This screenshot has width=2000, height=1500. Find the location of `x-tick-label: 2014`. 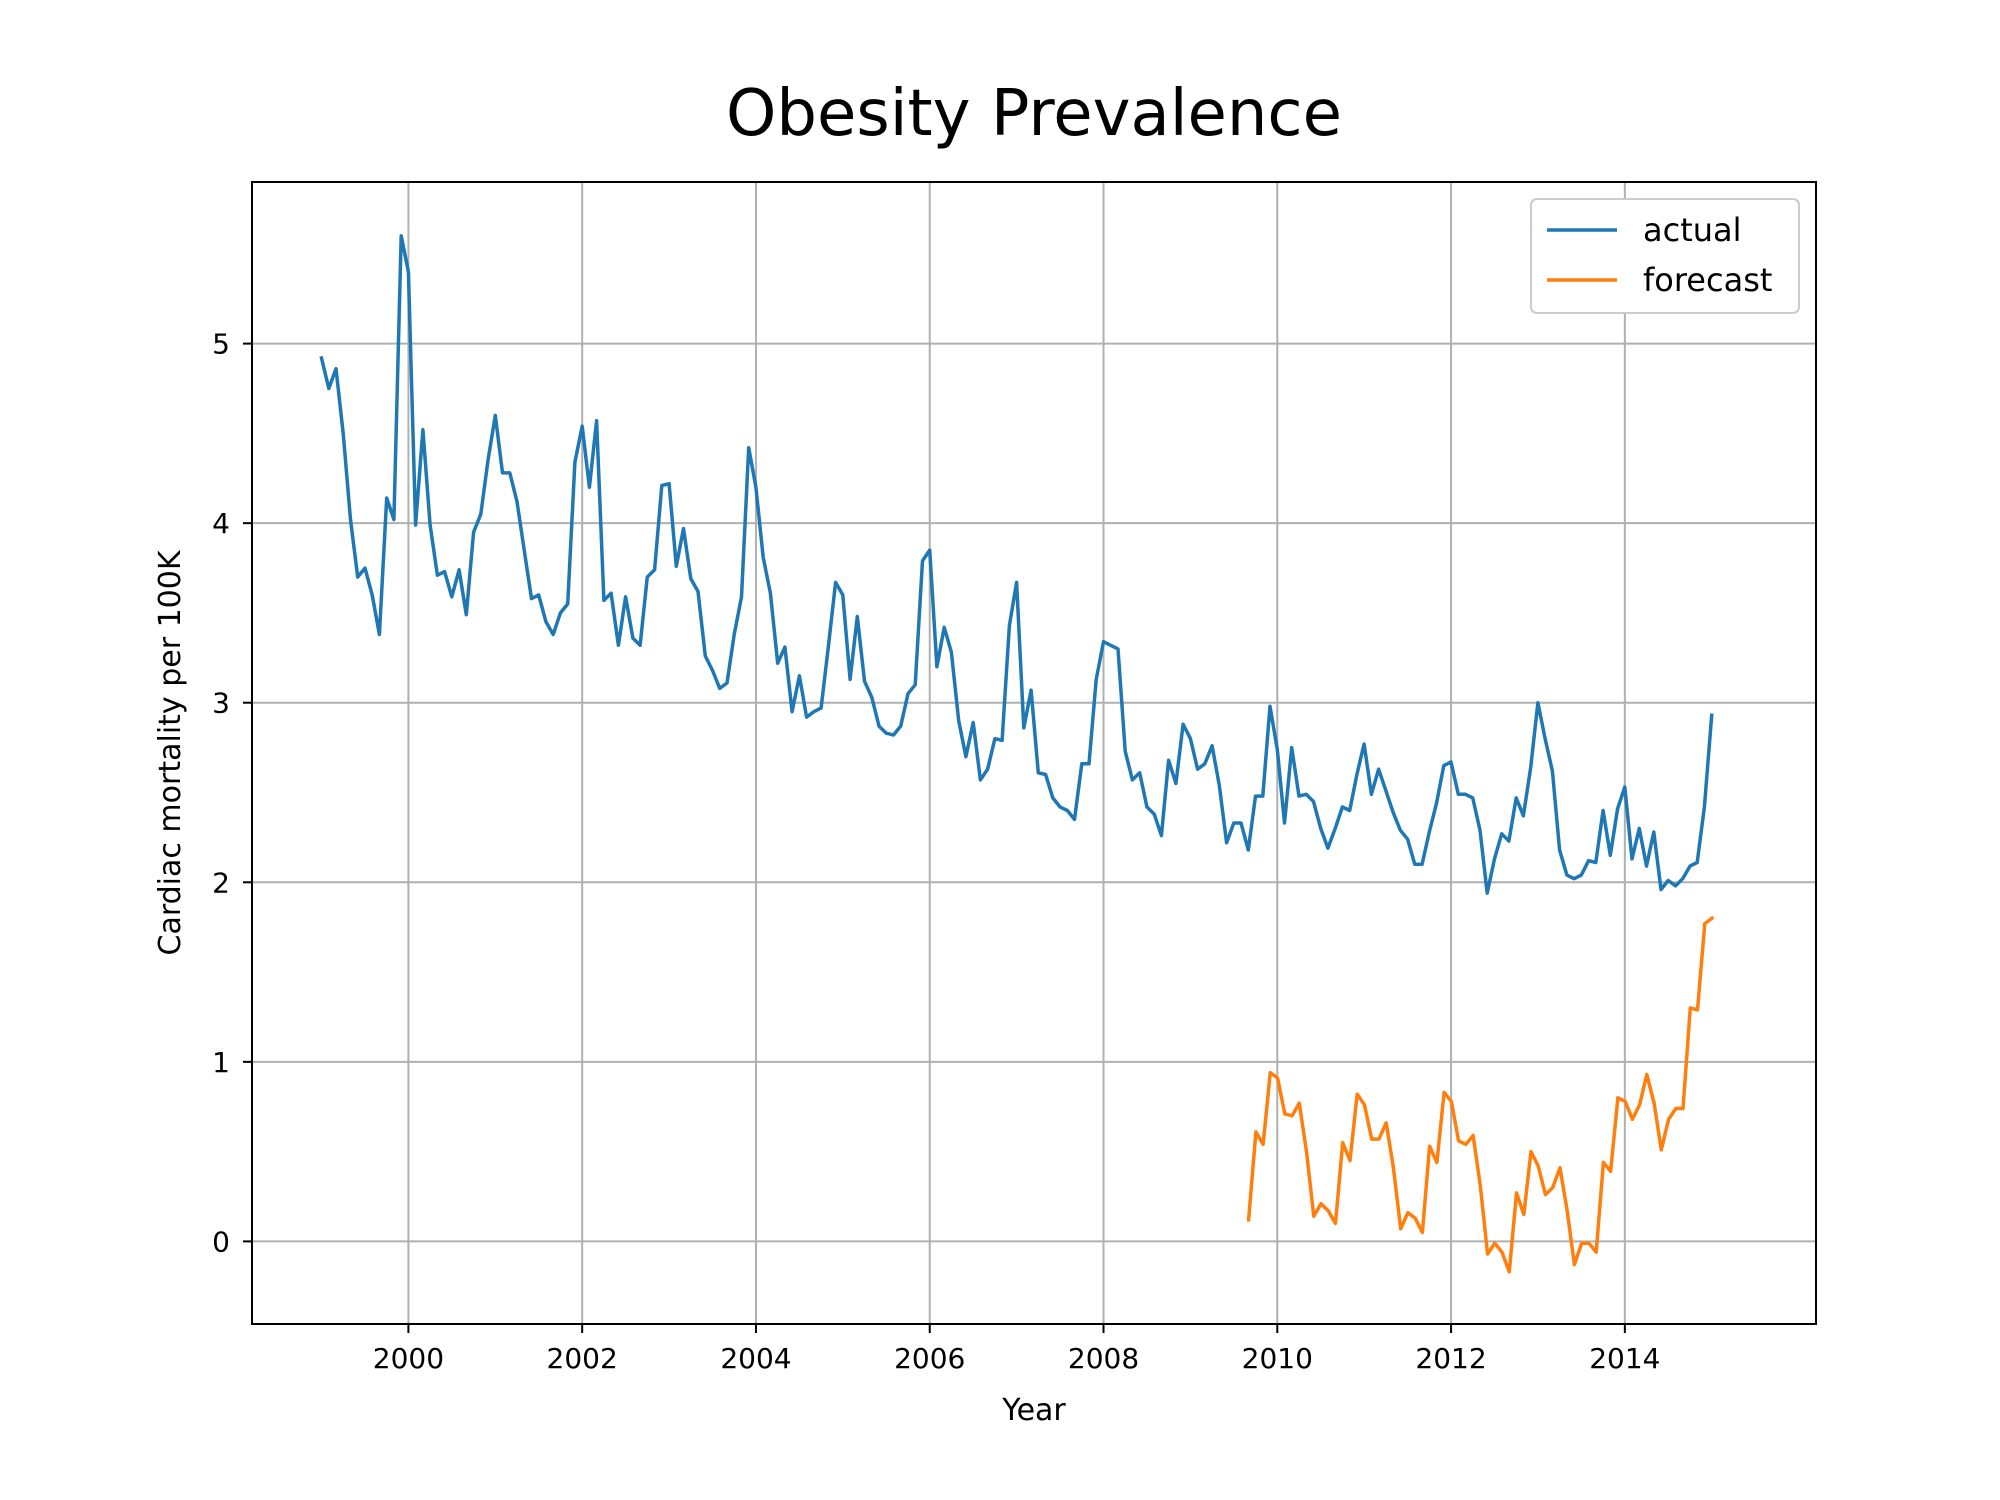

x-tick-label: 2014 is located at coordinates (1624, 1358).